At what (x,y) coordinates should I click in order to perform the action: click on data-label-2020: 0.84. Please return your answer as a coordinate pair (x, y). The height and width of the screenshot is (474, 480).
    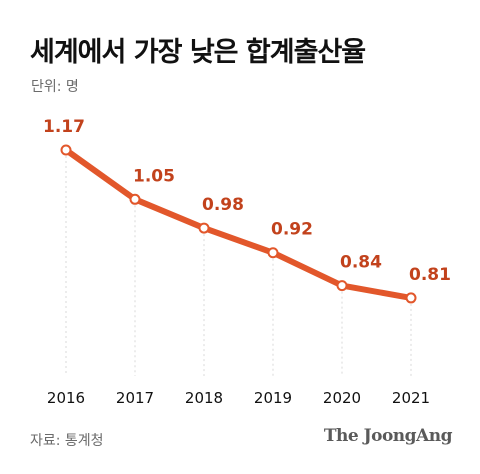
    Looking at the image, I should click on (361, 263).